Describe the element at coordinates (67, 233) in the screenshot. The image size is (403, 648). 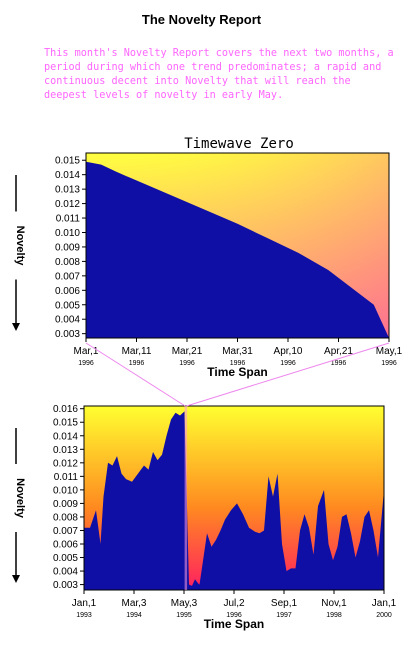
I see `chart1-ytick-label: 0.010` at that location.